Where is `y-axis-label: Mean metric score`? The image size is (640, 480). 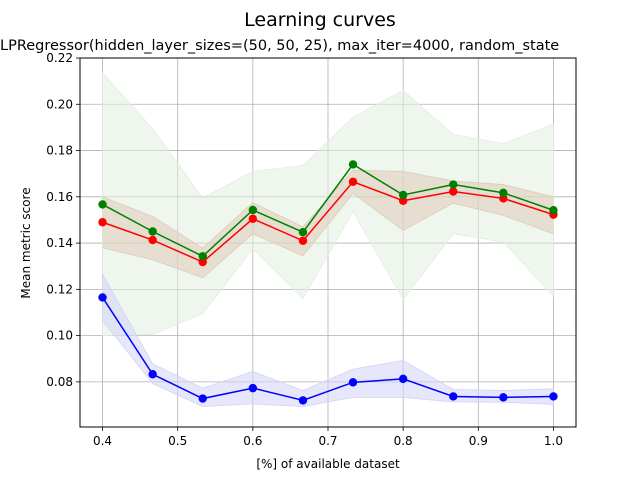 y-axis-label: Mean metric score is located at coordinates (26, 242).